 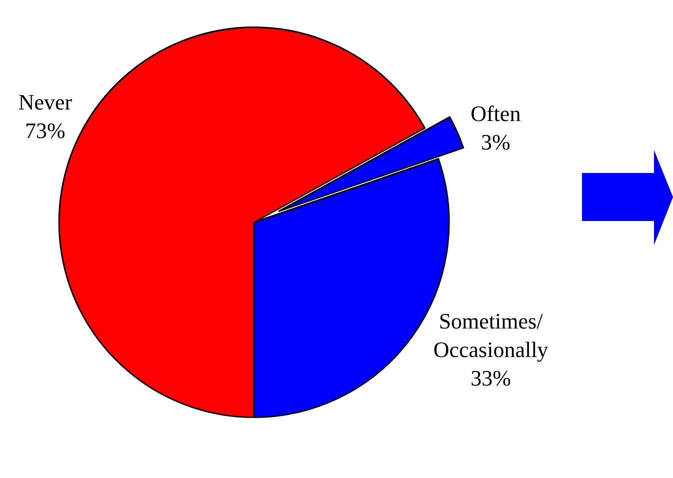 What do you see at coordinates (45, 131) in the screenshot?
I see `data-label: 73%` at bounding box center [45, 131].